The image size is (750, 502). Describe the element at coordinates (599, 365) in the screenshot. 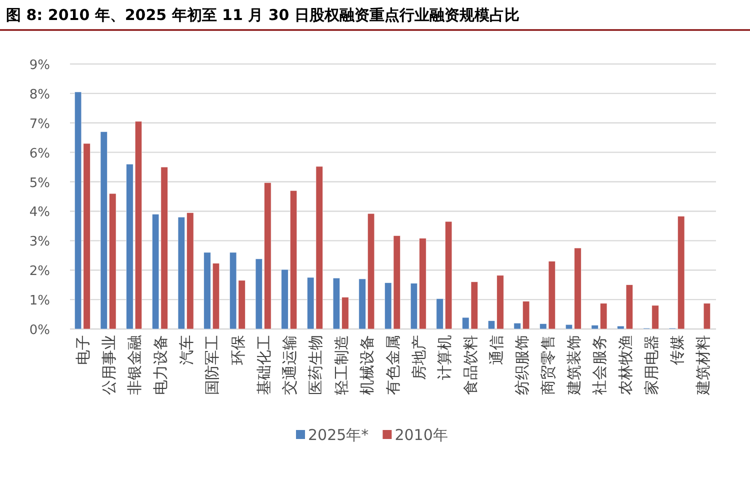

I see `x-tick-label: 社会服务` at that location.